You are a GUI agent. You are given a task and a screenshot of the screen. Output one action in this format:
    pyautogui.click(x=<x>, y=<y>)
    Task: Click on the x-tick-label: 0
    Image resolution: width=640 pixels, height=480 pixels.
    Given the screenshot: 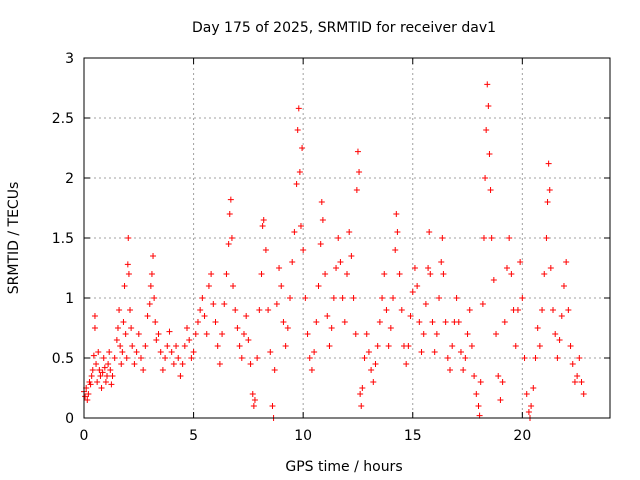 What is the action you would take?
    pyautogui.click(x=84, y=436)
    